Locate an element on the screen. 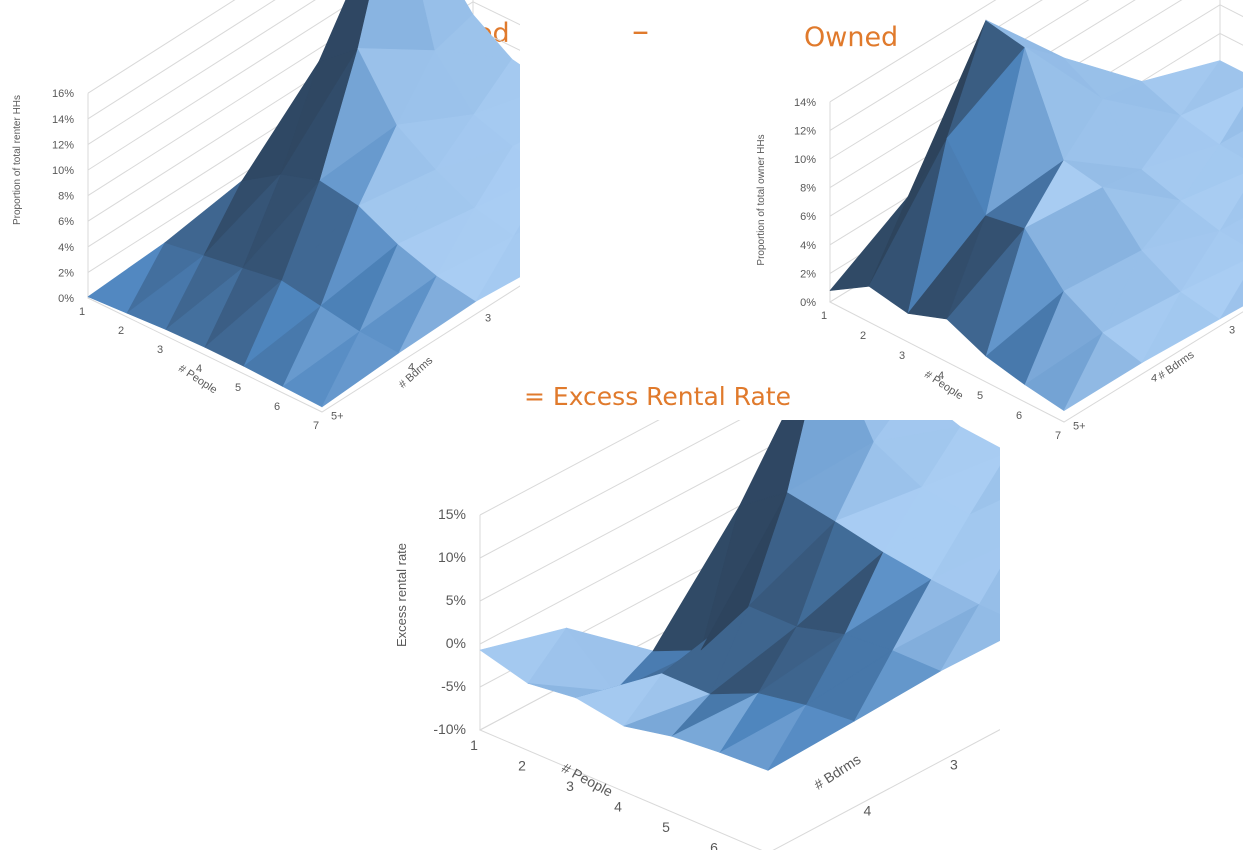  z-tick-label: 14% is located at coordinates (63, 120).